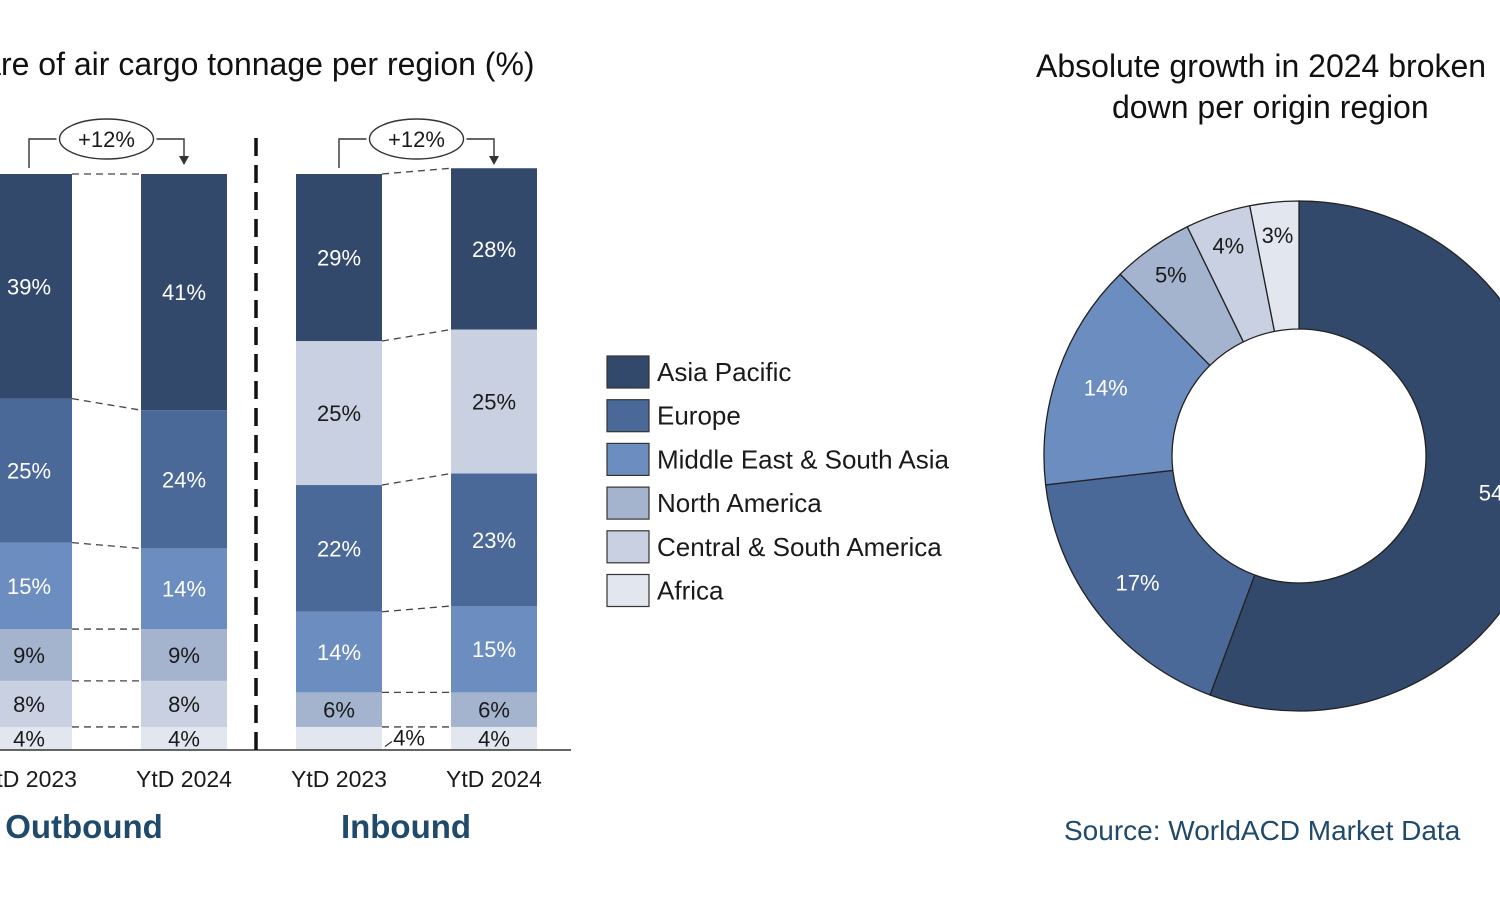 The height and width of the screenshot is (900, 1500). What do you see at coordinates (1270, 107) in the screenshot?
I see `right-chart-title-line2: down per origin region` at bounding box center [1270, 107].